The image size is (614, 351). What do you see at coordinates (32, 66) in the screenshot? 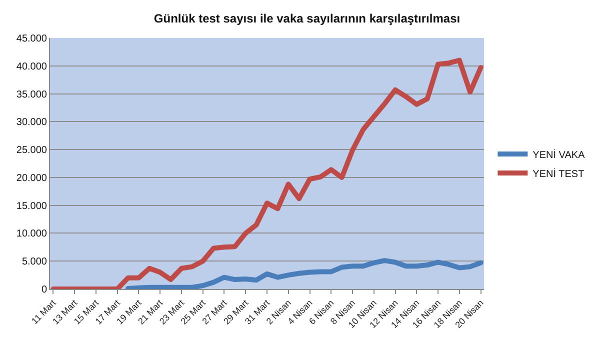
I see `y-tick-label: 40.000` at bounding box center [32, 66].